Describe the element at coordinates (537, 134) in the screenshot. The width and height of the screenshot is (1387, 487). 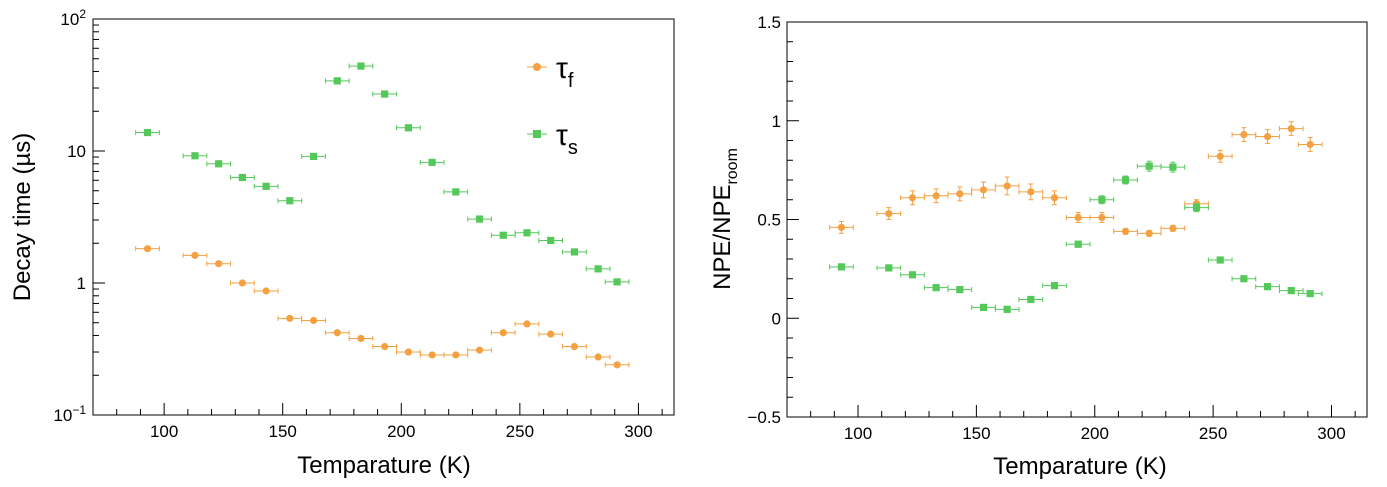
I see `legend-marker-square` at that location.